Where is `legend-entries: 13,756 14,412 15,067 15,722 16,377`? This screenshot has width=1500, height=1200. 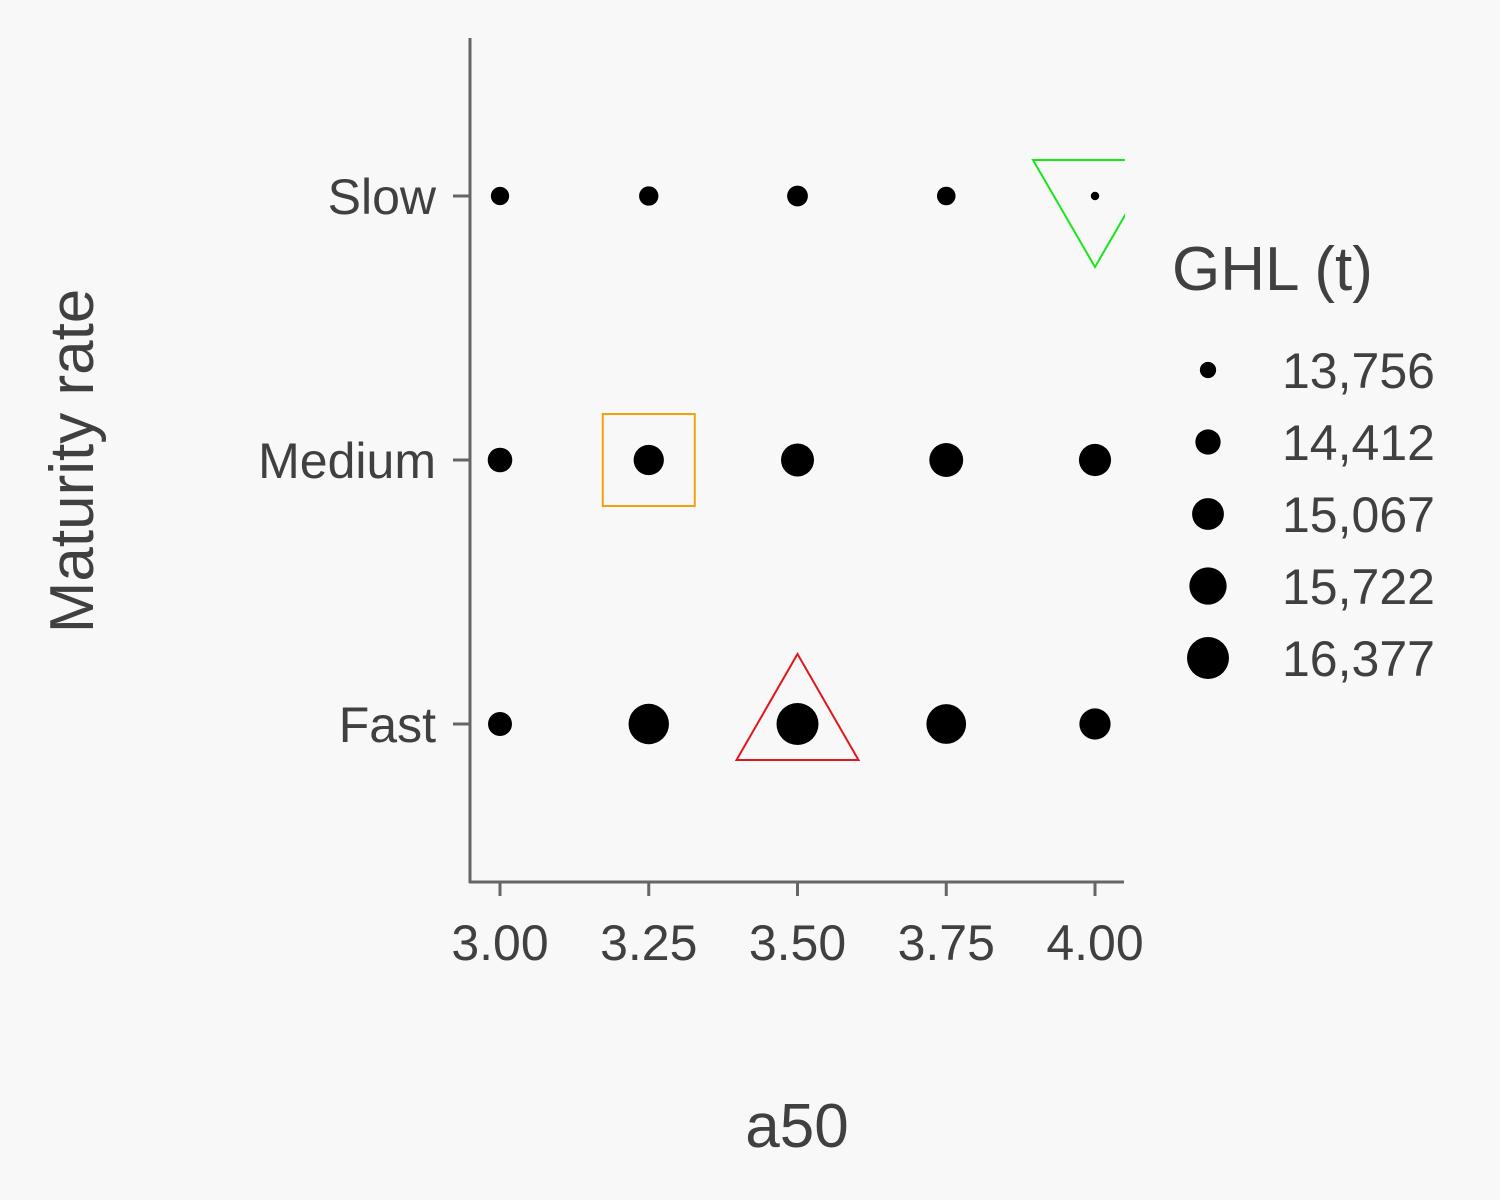 legend-entries: 13,756 14,412 15,067 15,722 16,377 is located at coordinates (1311, 515).